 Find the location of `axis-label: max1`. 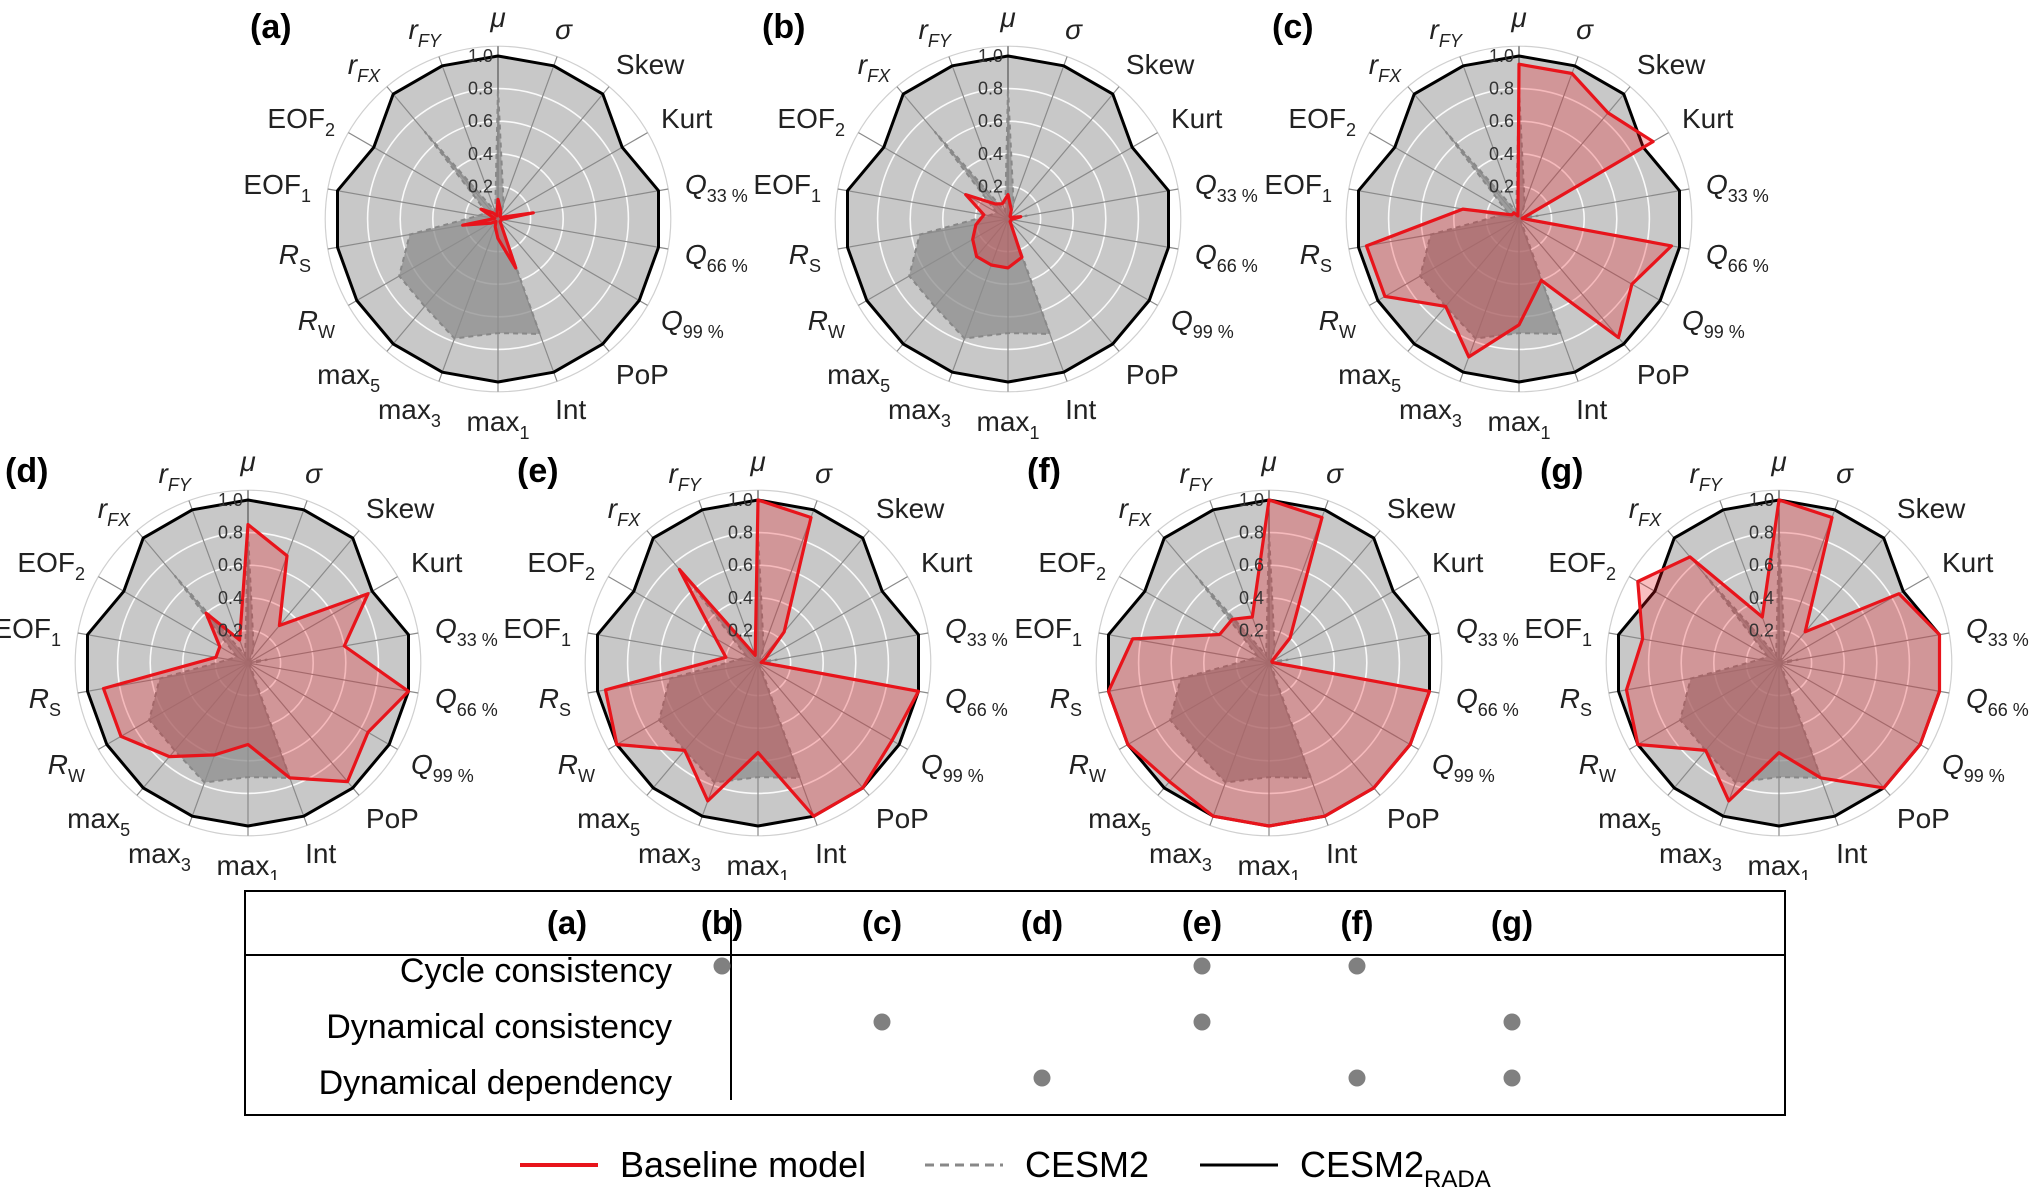

axis-label: max1 is located at coordinates (1779, 865).